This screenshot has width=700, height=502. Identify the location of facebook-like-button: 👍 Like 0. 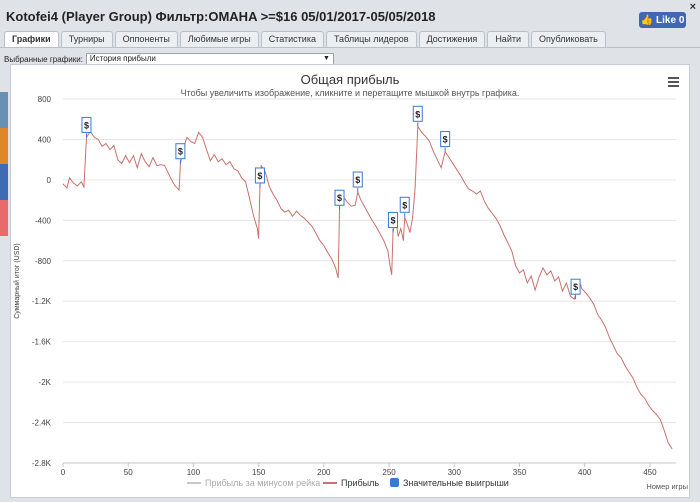
(662, 20).